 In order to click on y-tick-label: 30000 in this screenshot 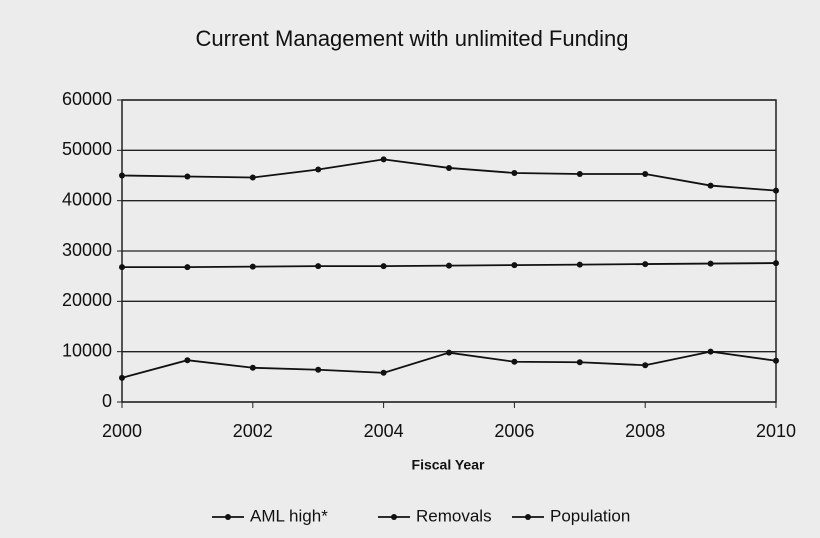, I will do `click(87, 250)`.